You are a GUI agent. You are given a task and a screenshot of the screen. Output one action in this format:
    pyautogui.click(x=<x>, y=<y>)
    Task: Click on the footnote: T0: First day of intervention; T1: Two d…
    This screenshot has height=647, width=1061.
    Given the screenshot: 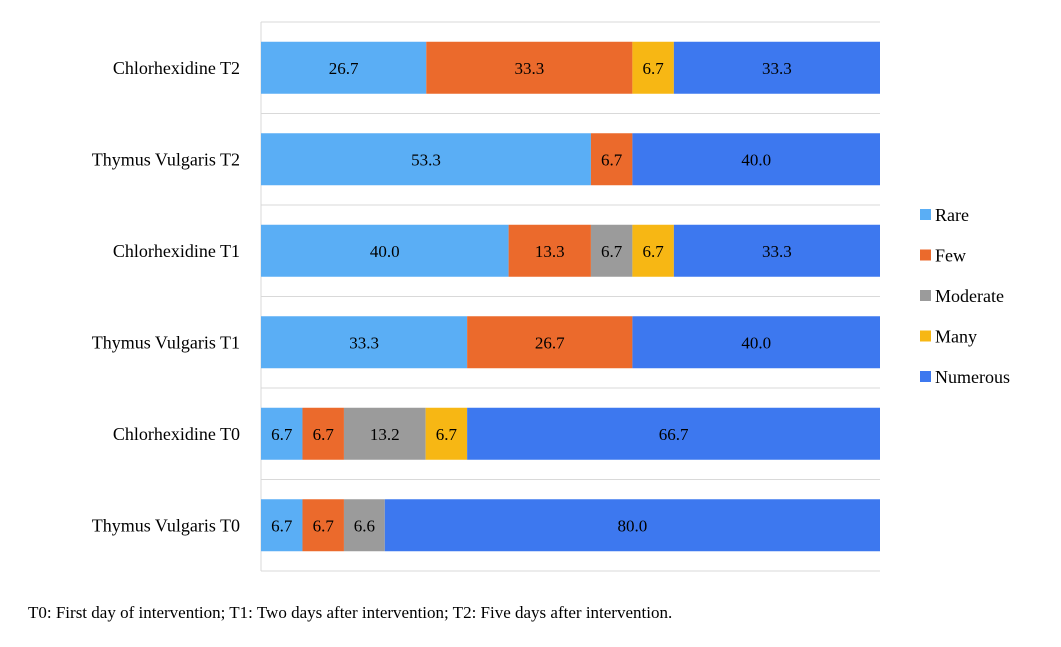 What is the action you would take?
    pyautogui.click(x=350, y=612)
    